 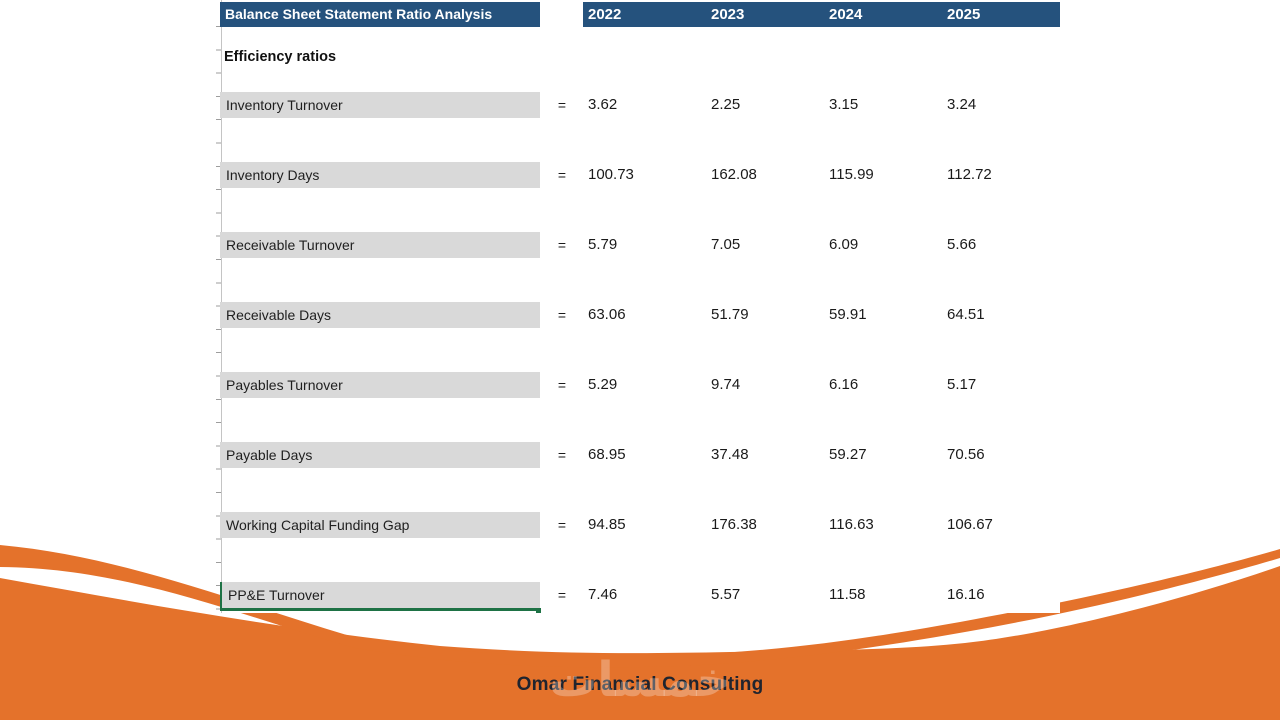 I want to click on value-cell-2023: 162.08, so click(x=734, y=174).